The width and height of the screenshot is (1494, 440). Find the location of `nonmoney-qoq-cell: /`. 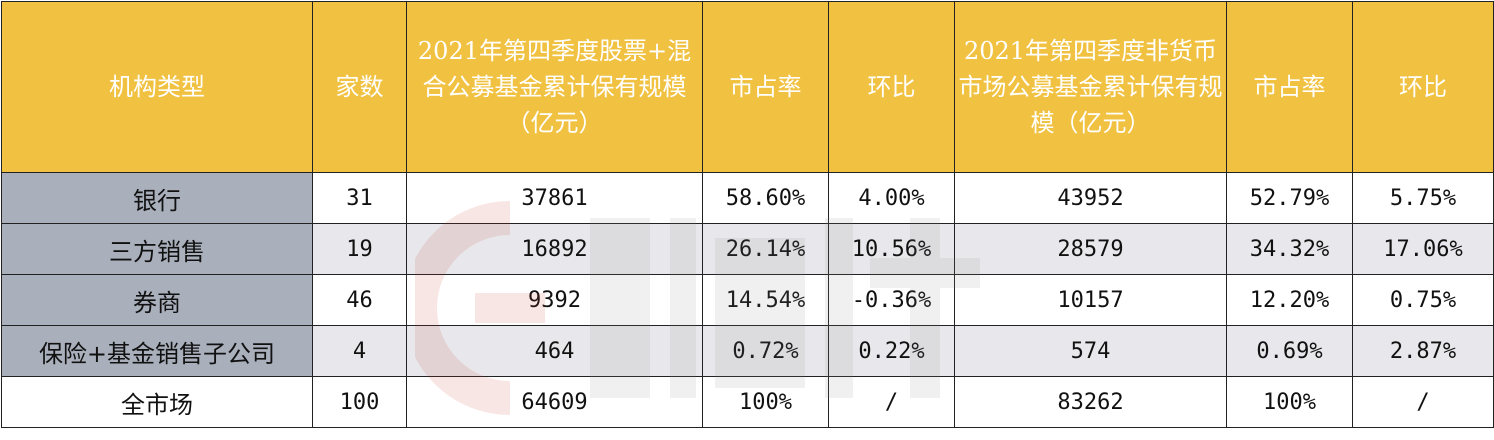

nonmoney-qoq-cell: / is located at coordinates (1423, 402).